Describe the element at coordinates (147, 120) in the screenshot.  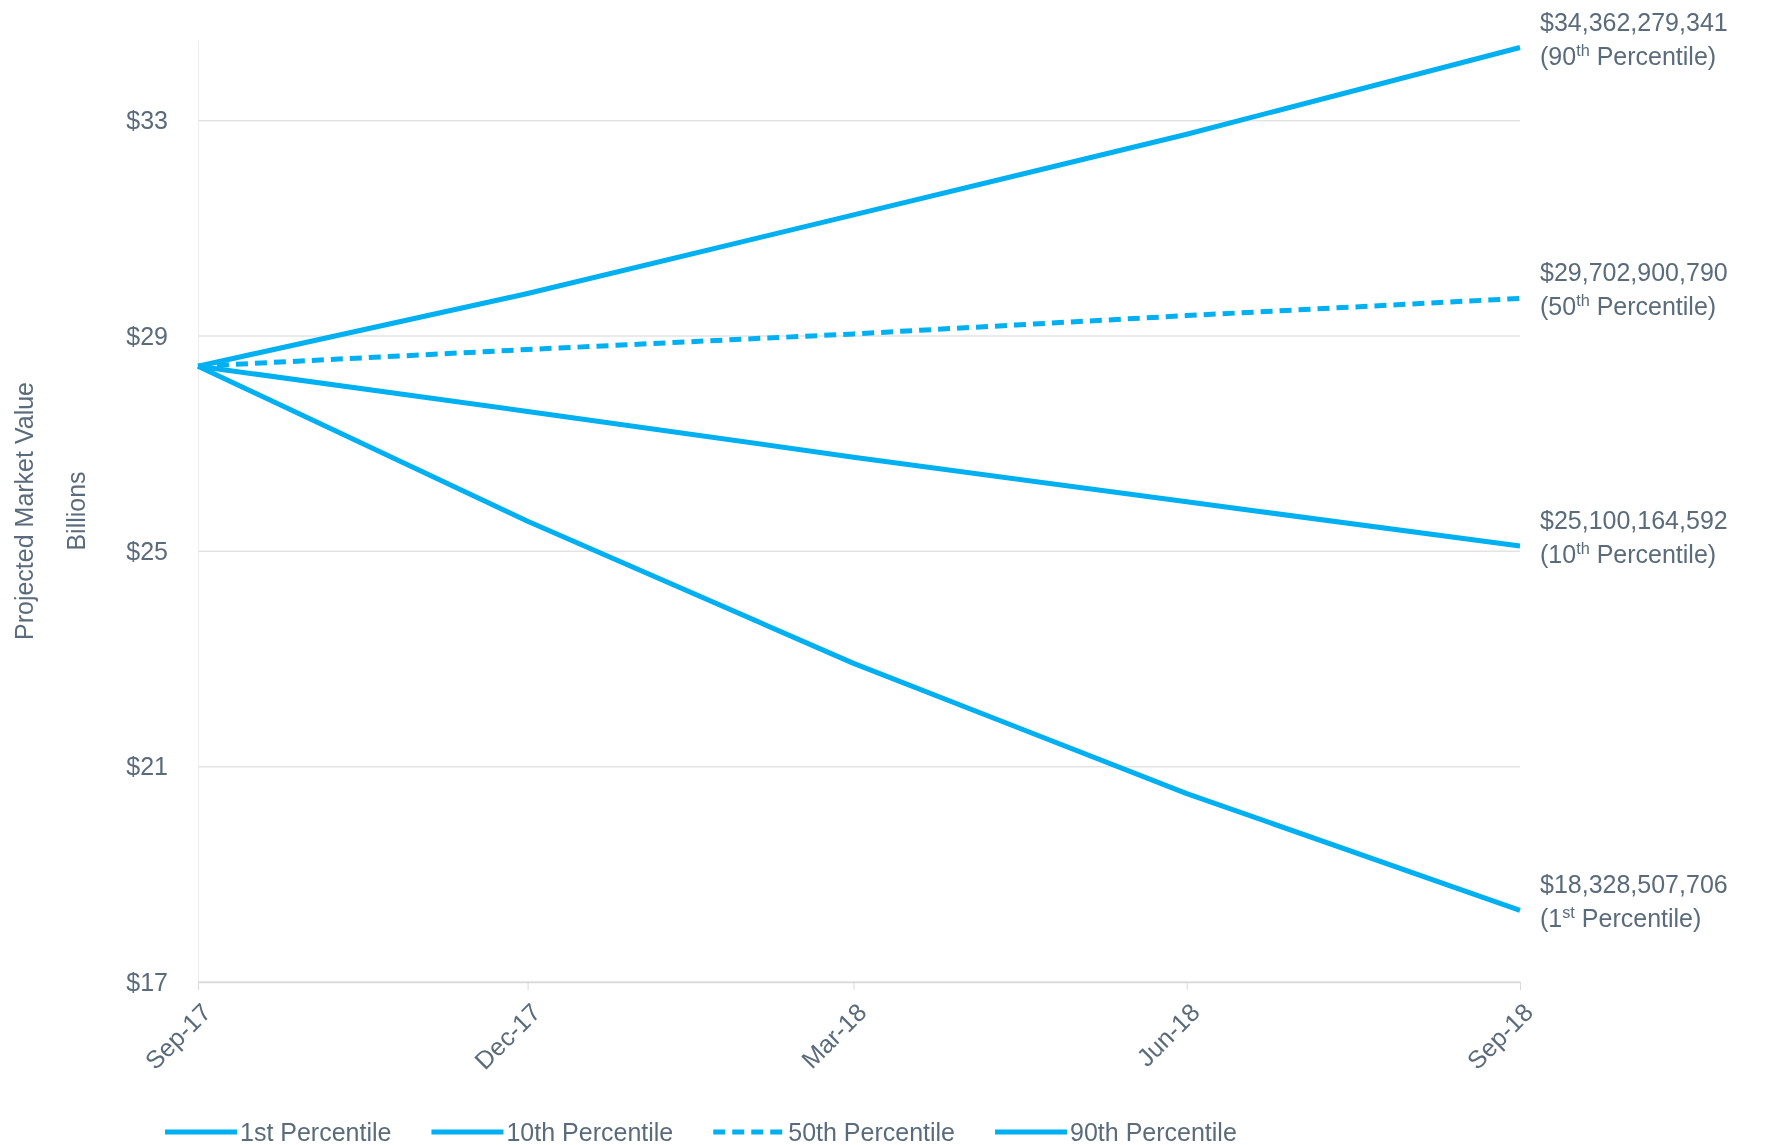
I see `y-tick-label: $33` at that location.